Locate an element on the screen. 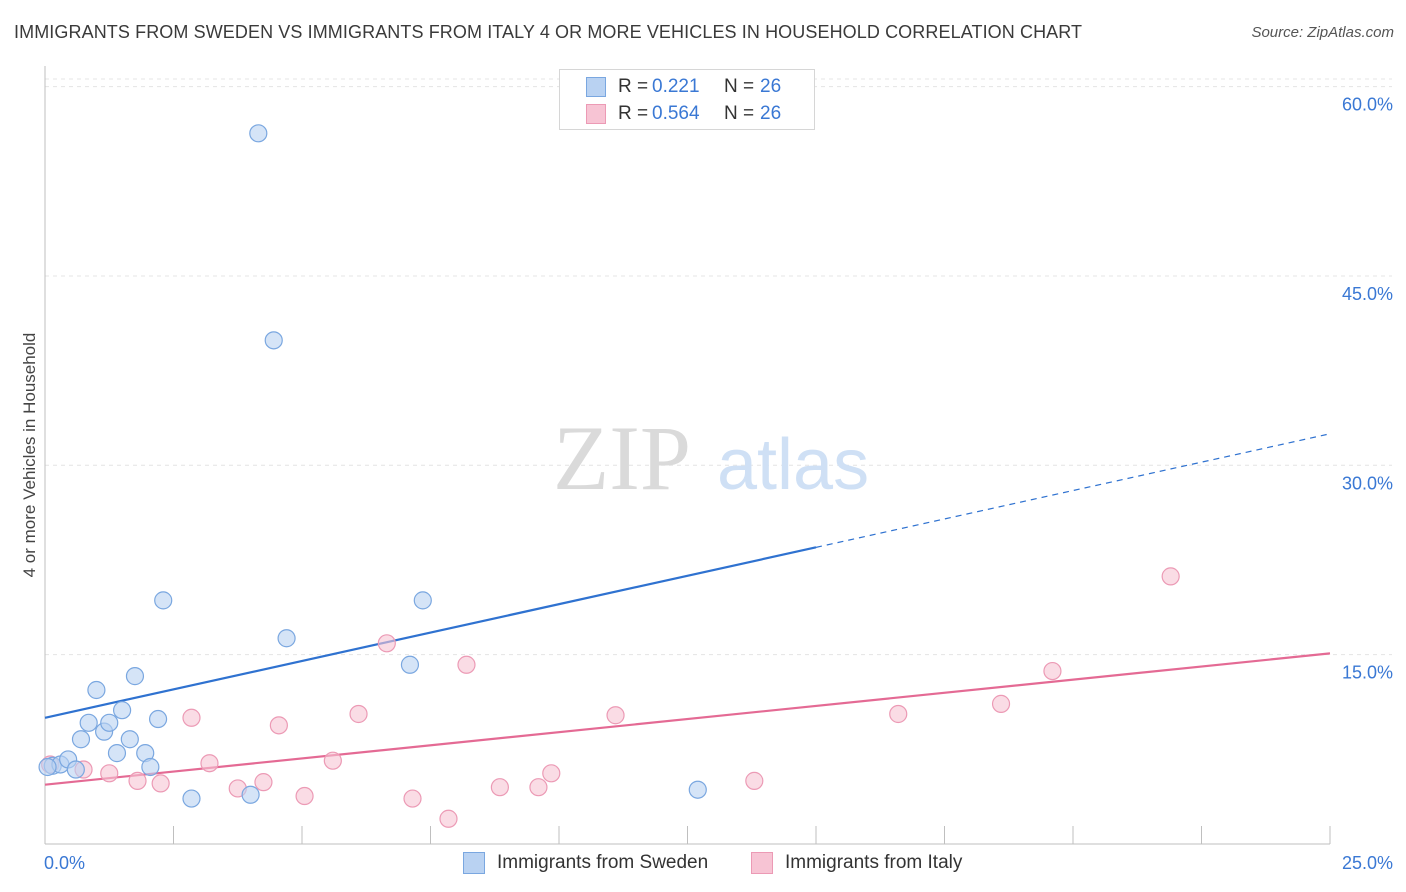 The image size is (1406, 892). italy-n-label: N = is located at coordinates (739, 113).